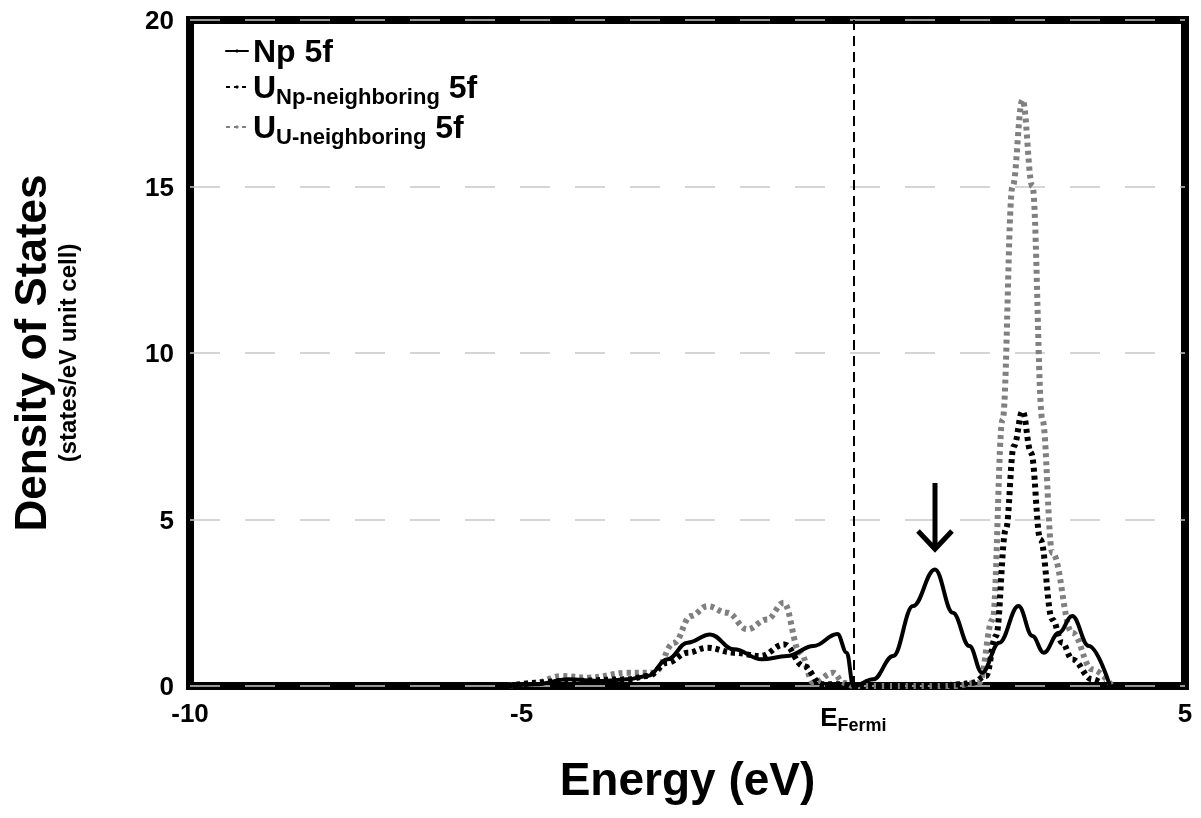  I want to click on y-axis-title: Density of States (states/eV unit cell), so click(43, 353).